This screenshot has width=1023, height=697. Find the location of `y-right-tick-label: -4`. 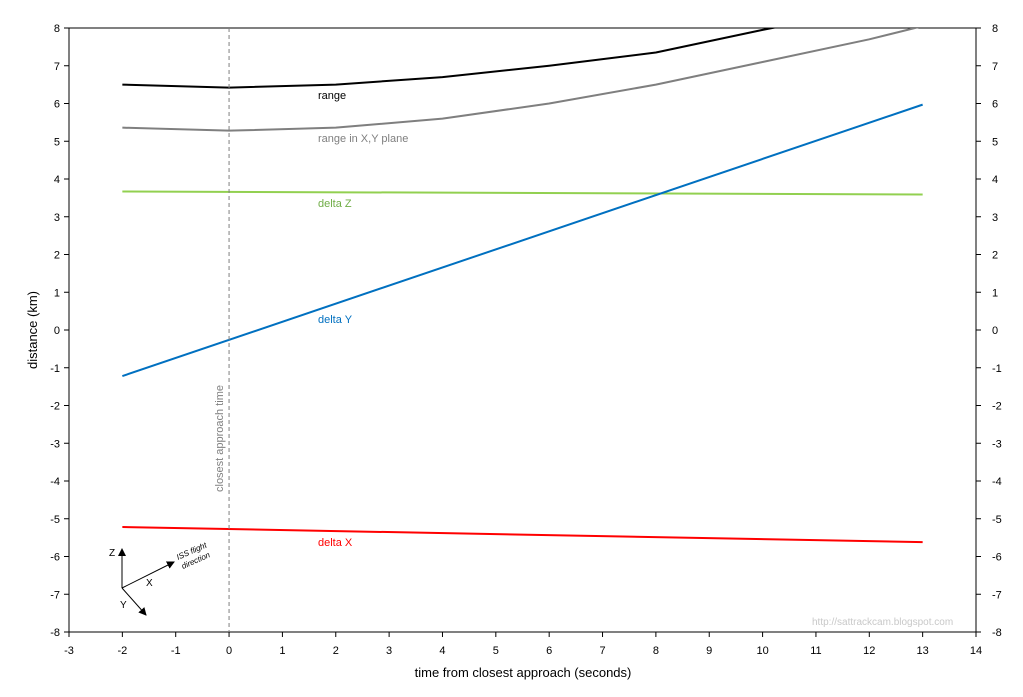

y-right-tick-label: -4 is located at coordinates (997, 482).